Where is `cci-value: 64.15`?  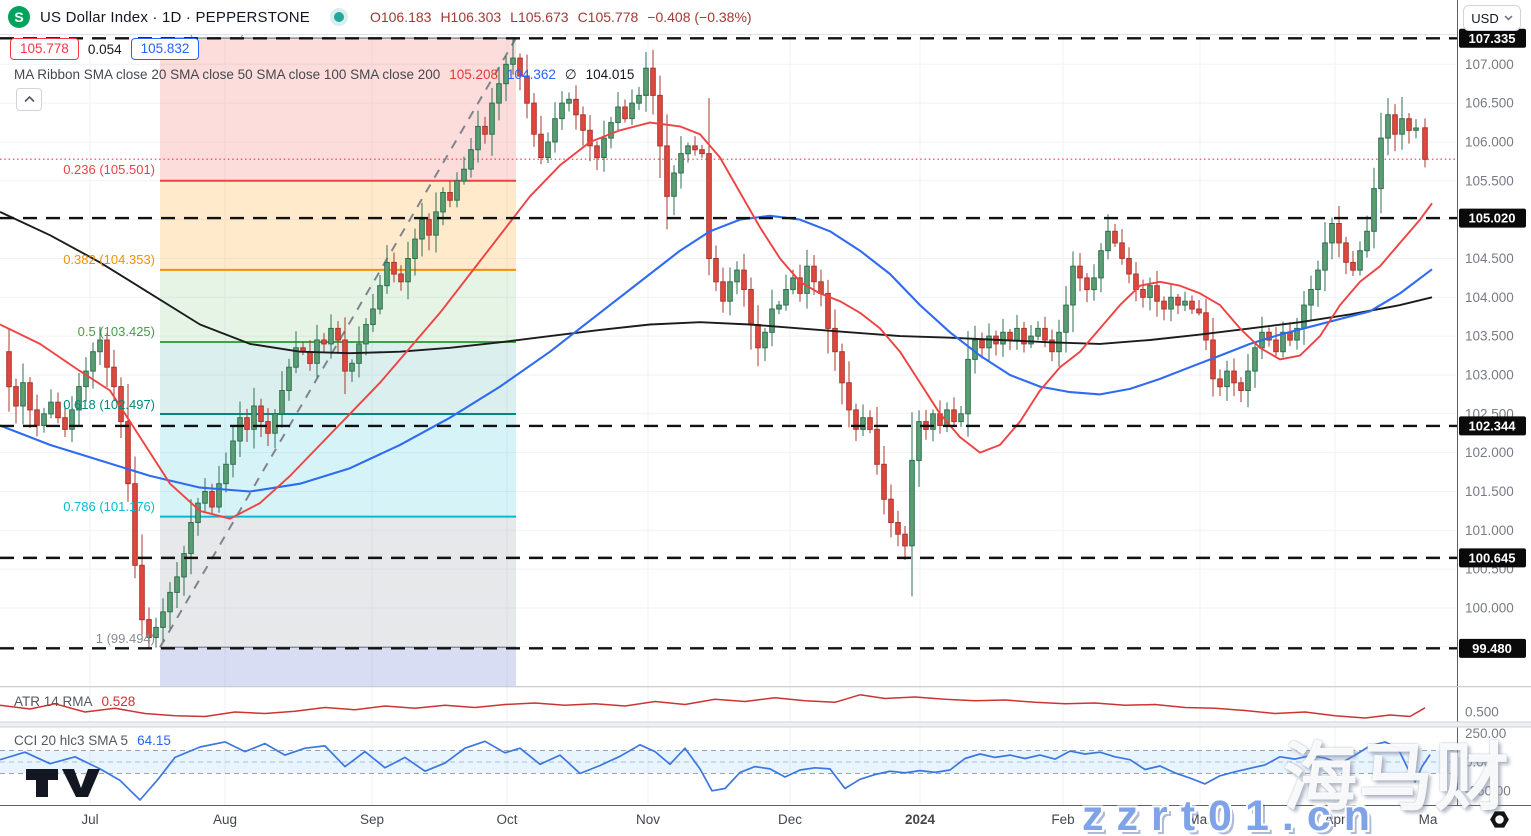
cci-value: 64.15 is located at coordinates (154, 740).